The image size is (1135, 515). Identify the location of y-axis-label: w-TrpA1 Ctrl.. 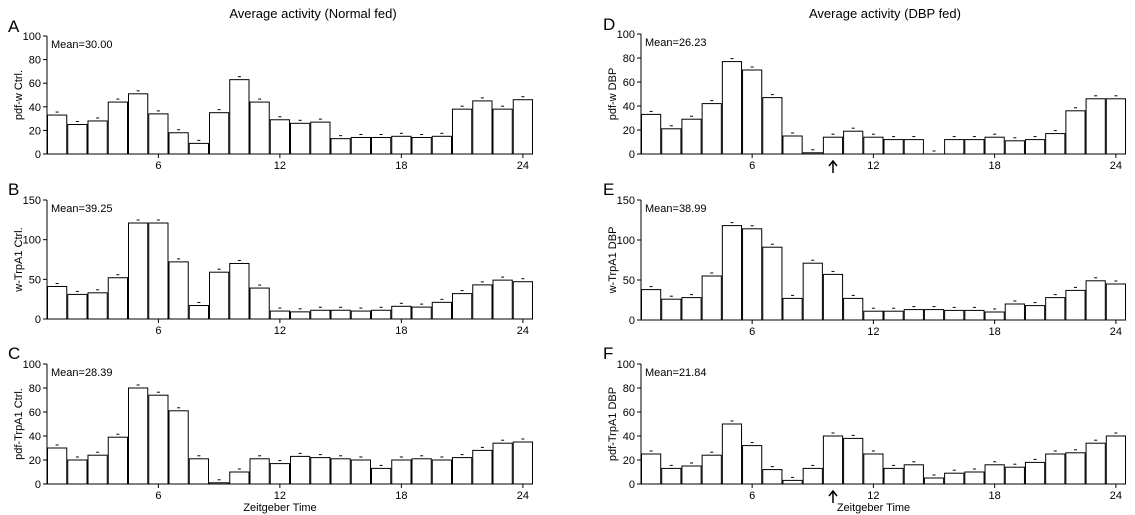
(19, 259).